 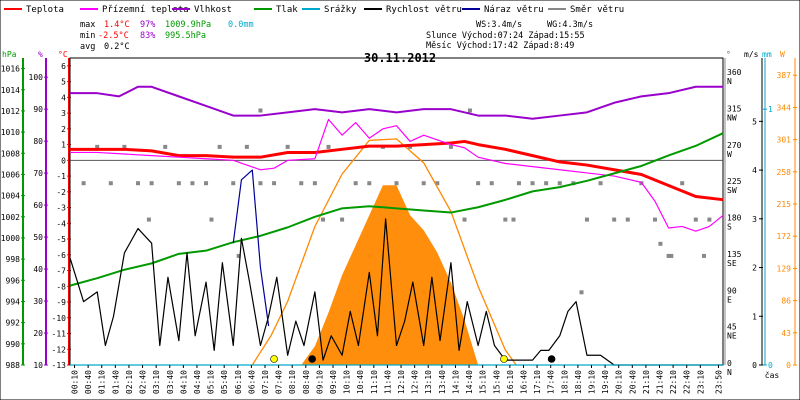 What do you see at coordinates (63, 129) in the screenshot?
I see `temperature-tick-label: 2` at bounding box center [63, 129].